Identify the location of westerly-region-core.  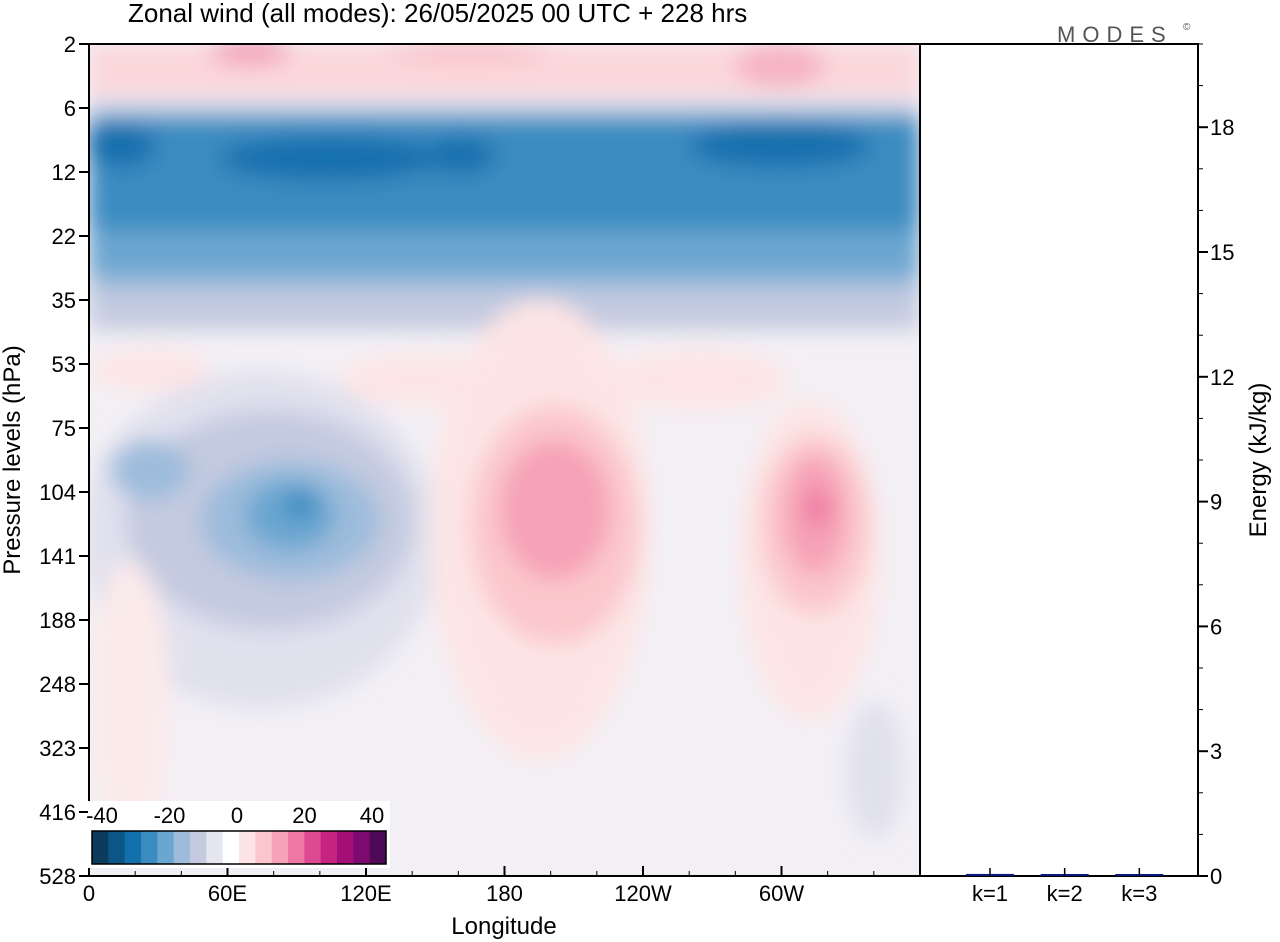
(555, 510).